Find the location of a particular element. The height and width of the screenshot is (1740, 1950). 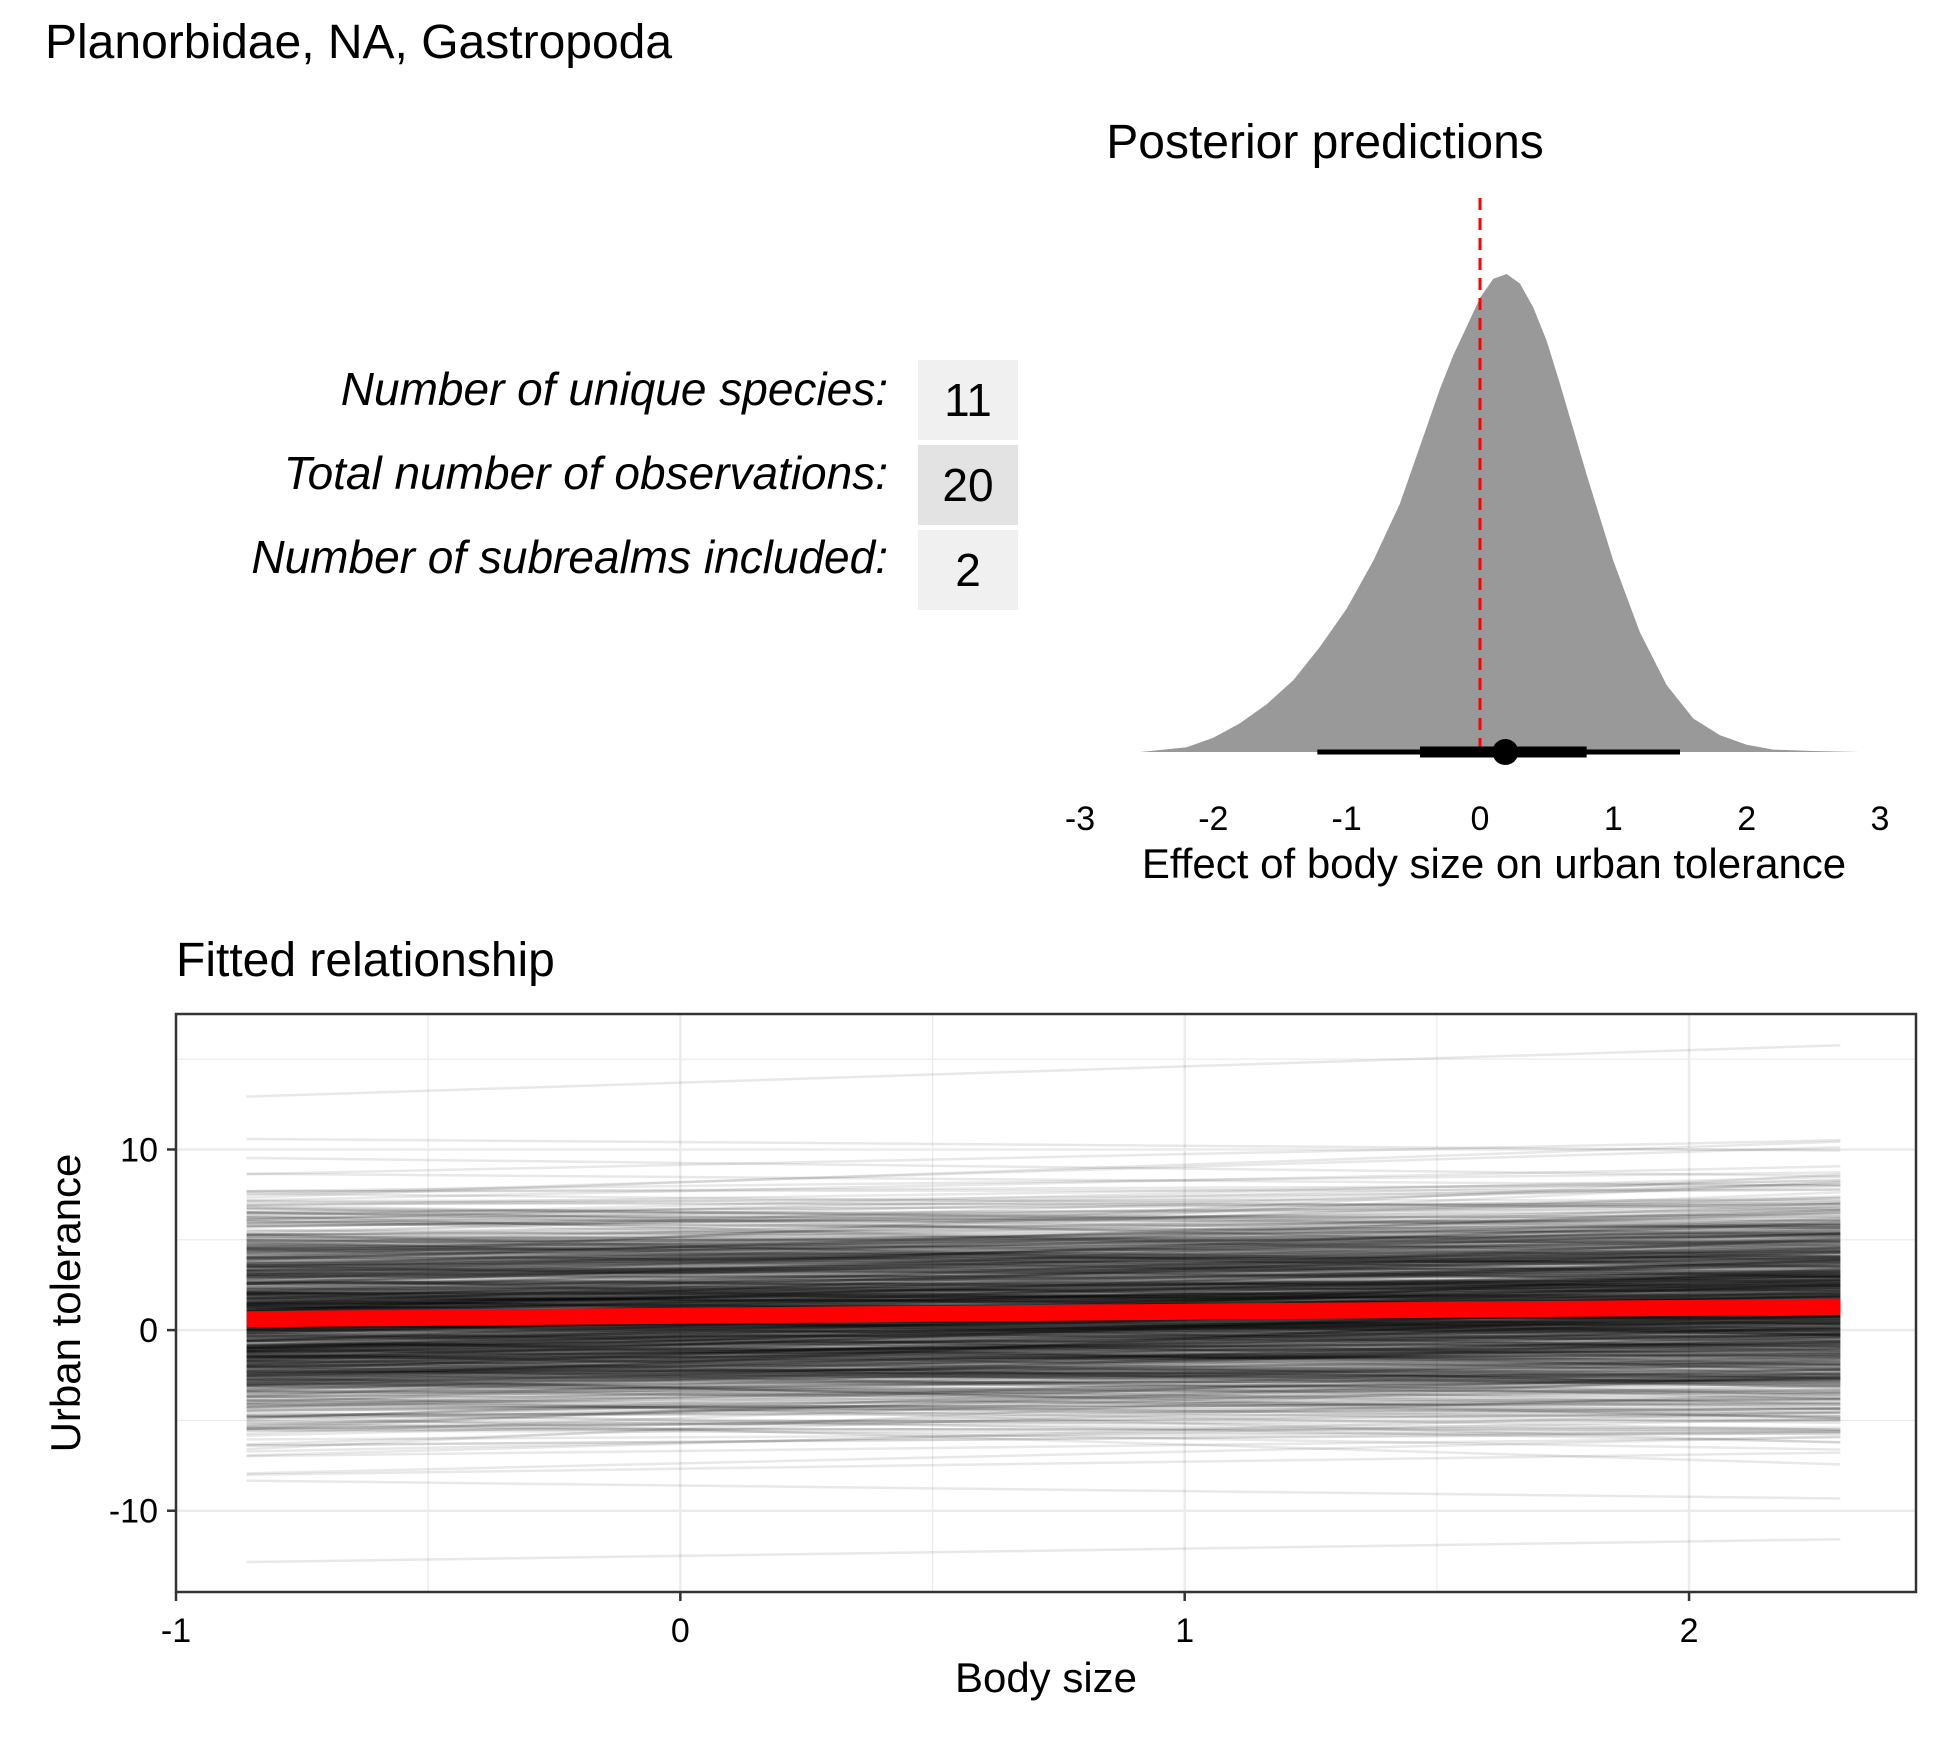

fitted-y-ticks: -10 0 10 is located at coordinates (142, 1331).